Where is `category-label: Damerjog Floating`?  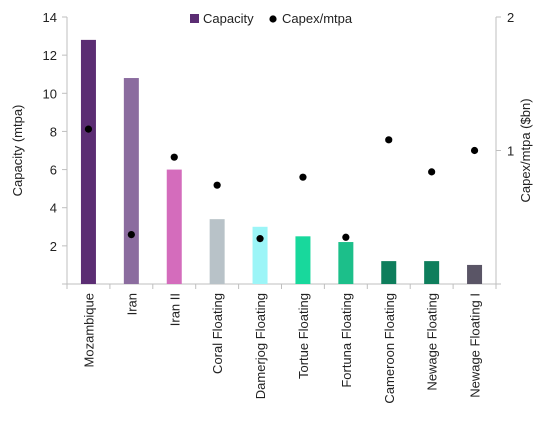
category-label: Damerjog Floating is located at coordinates (260, 346).